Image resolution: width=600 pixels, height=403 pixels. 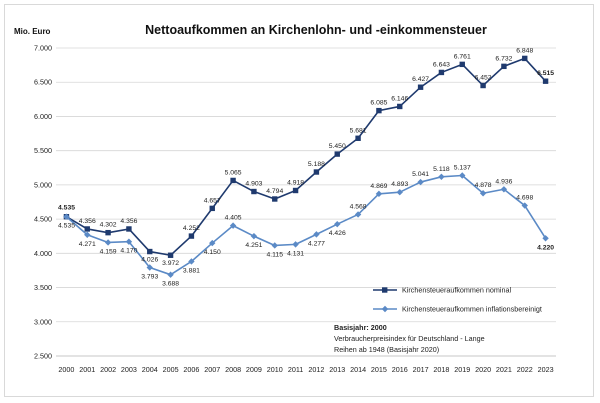 I want to click on y-tick-label: 5.000, so click(x=43, y=184).